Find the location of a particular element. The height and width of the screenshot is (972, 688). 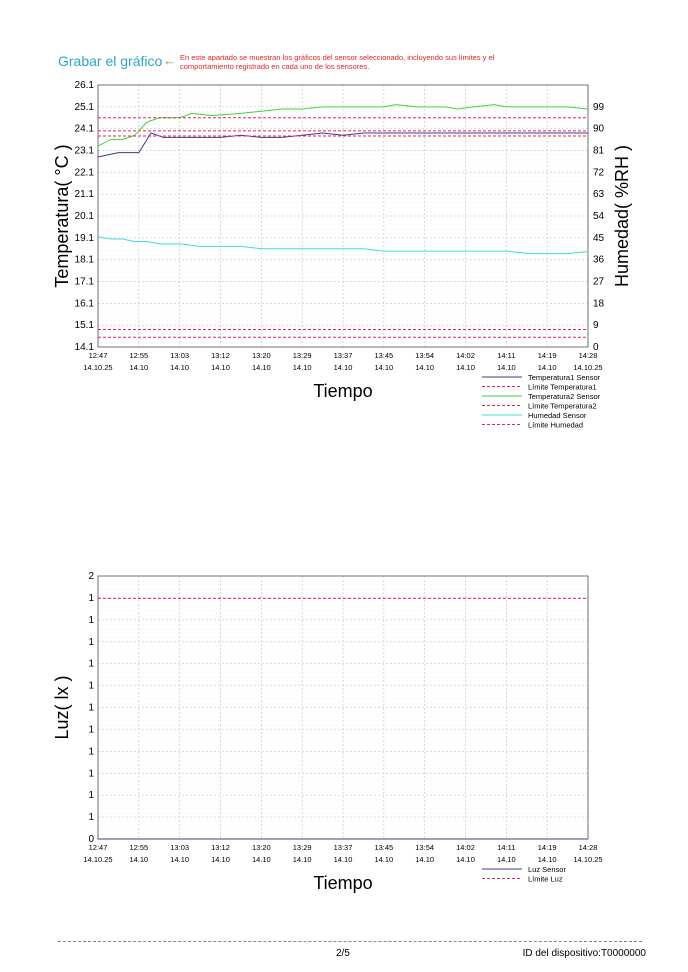

x-tick-time: 14:02 is located at coordinates (465, 847).